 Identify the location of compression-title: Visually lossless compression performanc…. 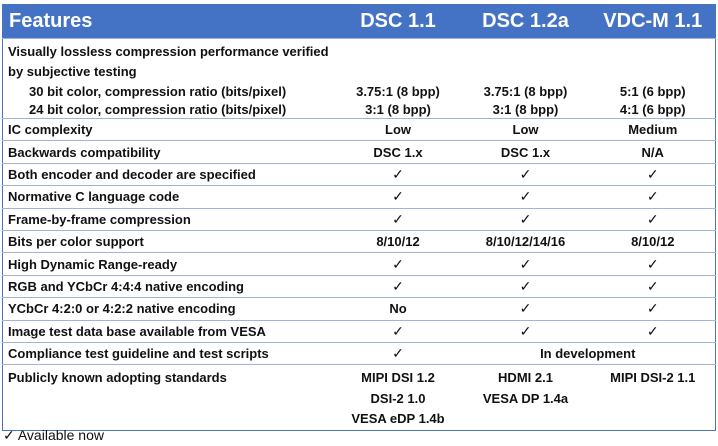
(169, 60).